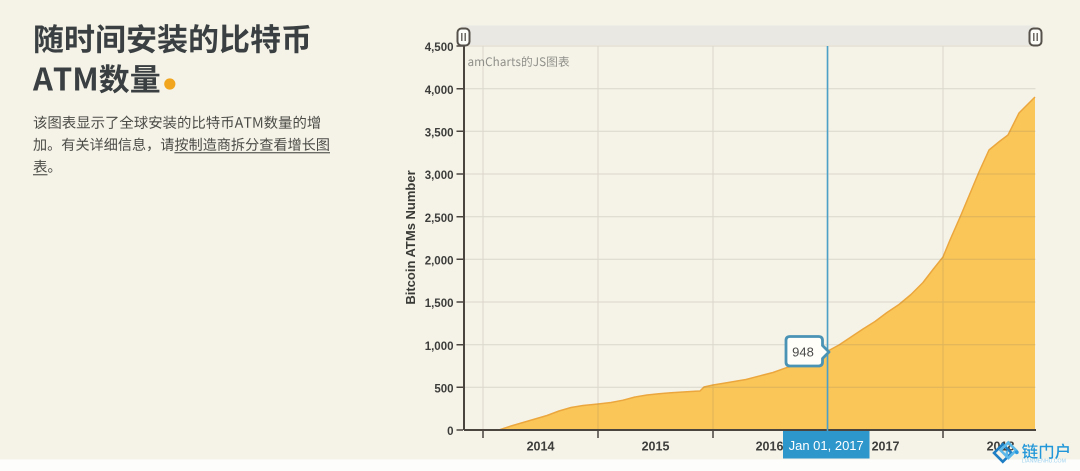  What do you see at coordinates (803, 352) in the screenshot?
I see `svg-text: 948` at bounding box center [803, 352].